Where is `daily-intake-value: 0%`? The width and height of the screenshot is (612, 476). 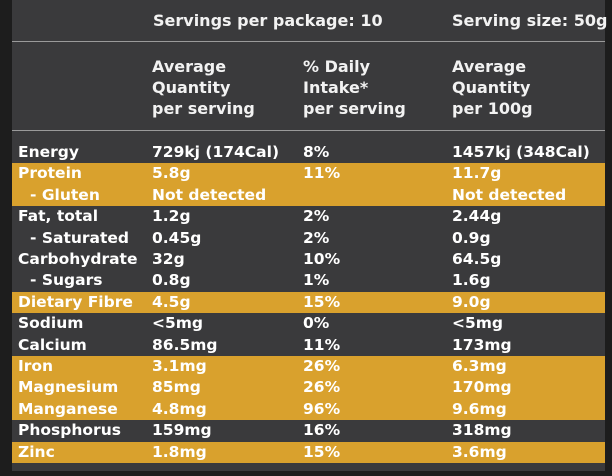 daily-intake-value: 0% is located at coordinates (316, 323).